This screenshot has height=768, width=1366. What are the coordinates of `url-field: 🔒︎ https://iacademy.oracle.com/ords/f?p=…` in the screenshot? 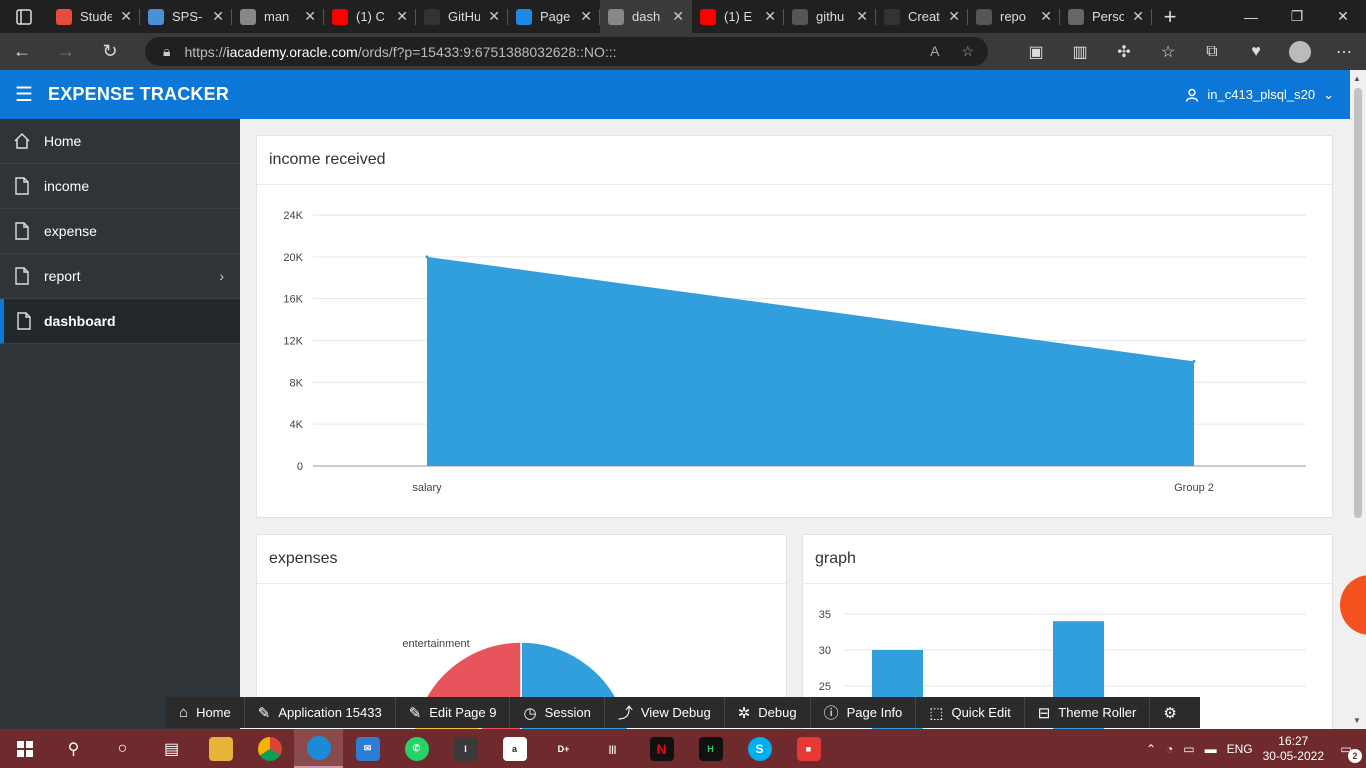 It's located at (566, 51).